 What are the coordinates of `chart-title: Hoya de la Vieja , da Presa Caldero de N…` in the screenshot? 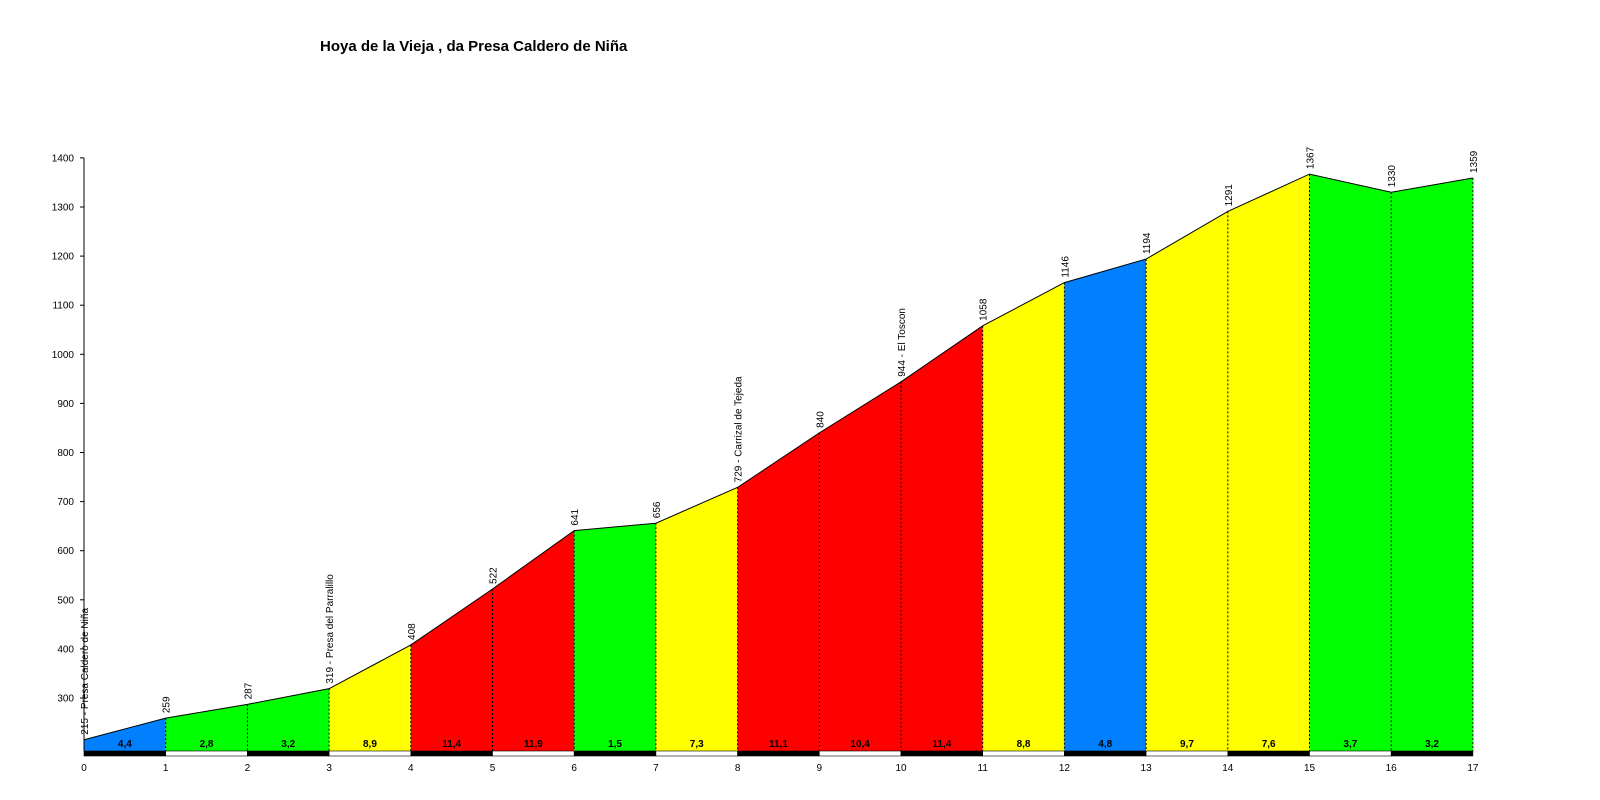 It's located at (474, 46).